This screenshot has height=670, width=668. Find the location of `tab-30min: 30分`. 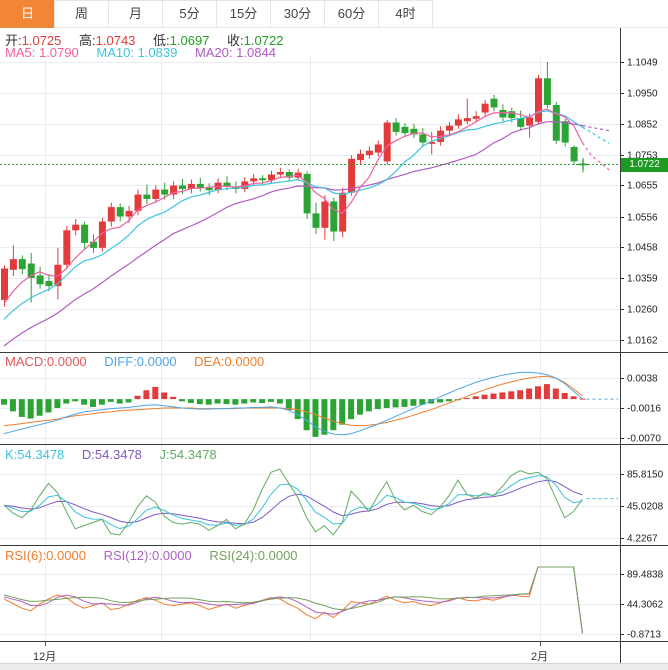

tab-30min: 30分 is located at coordinates (297, 14).